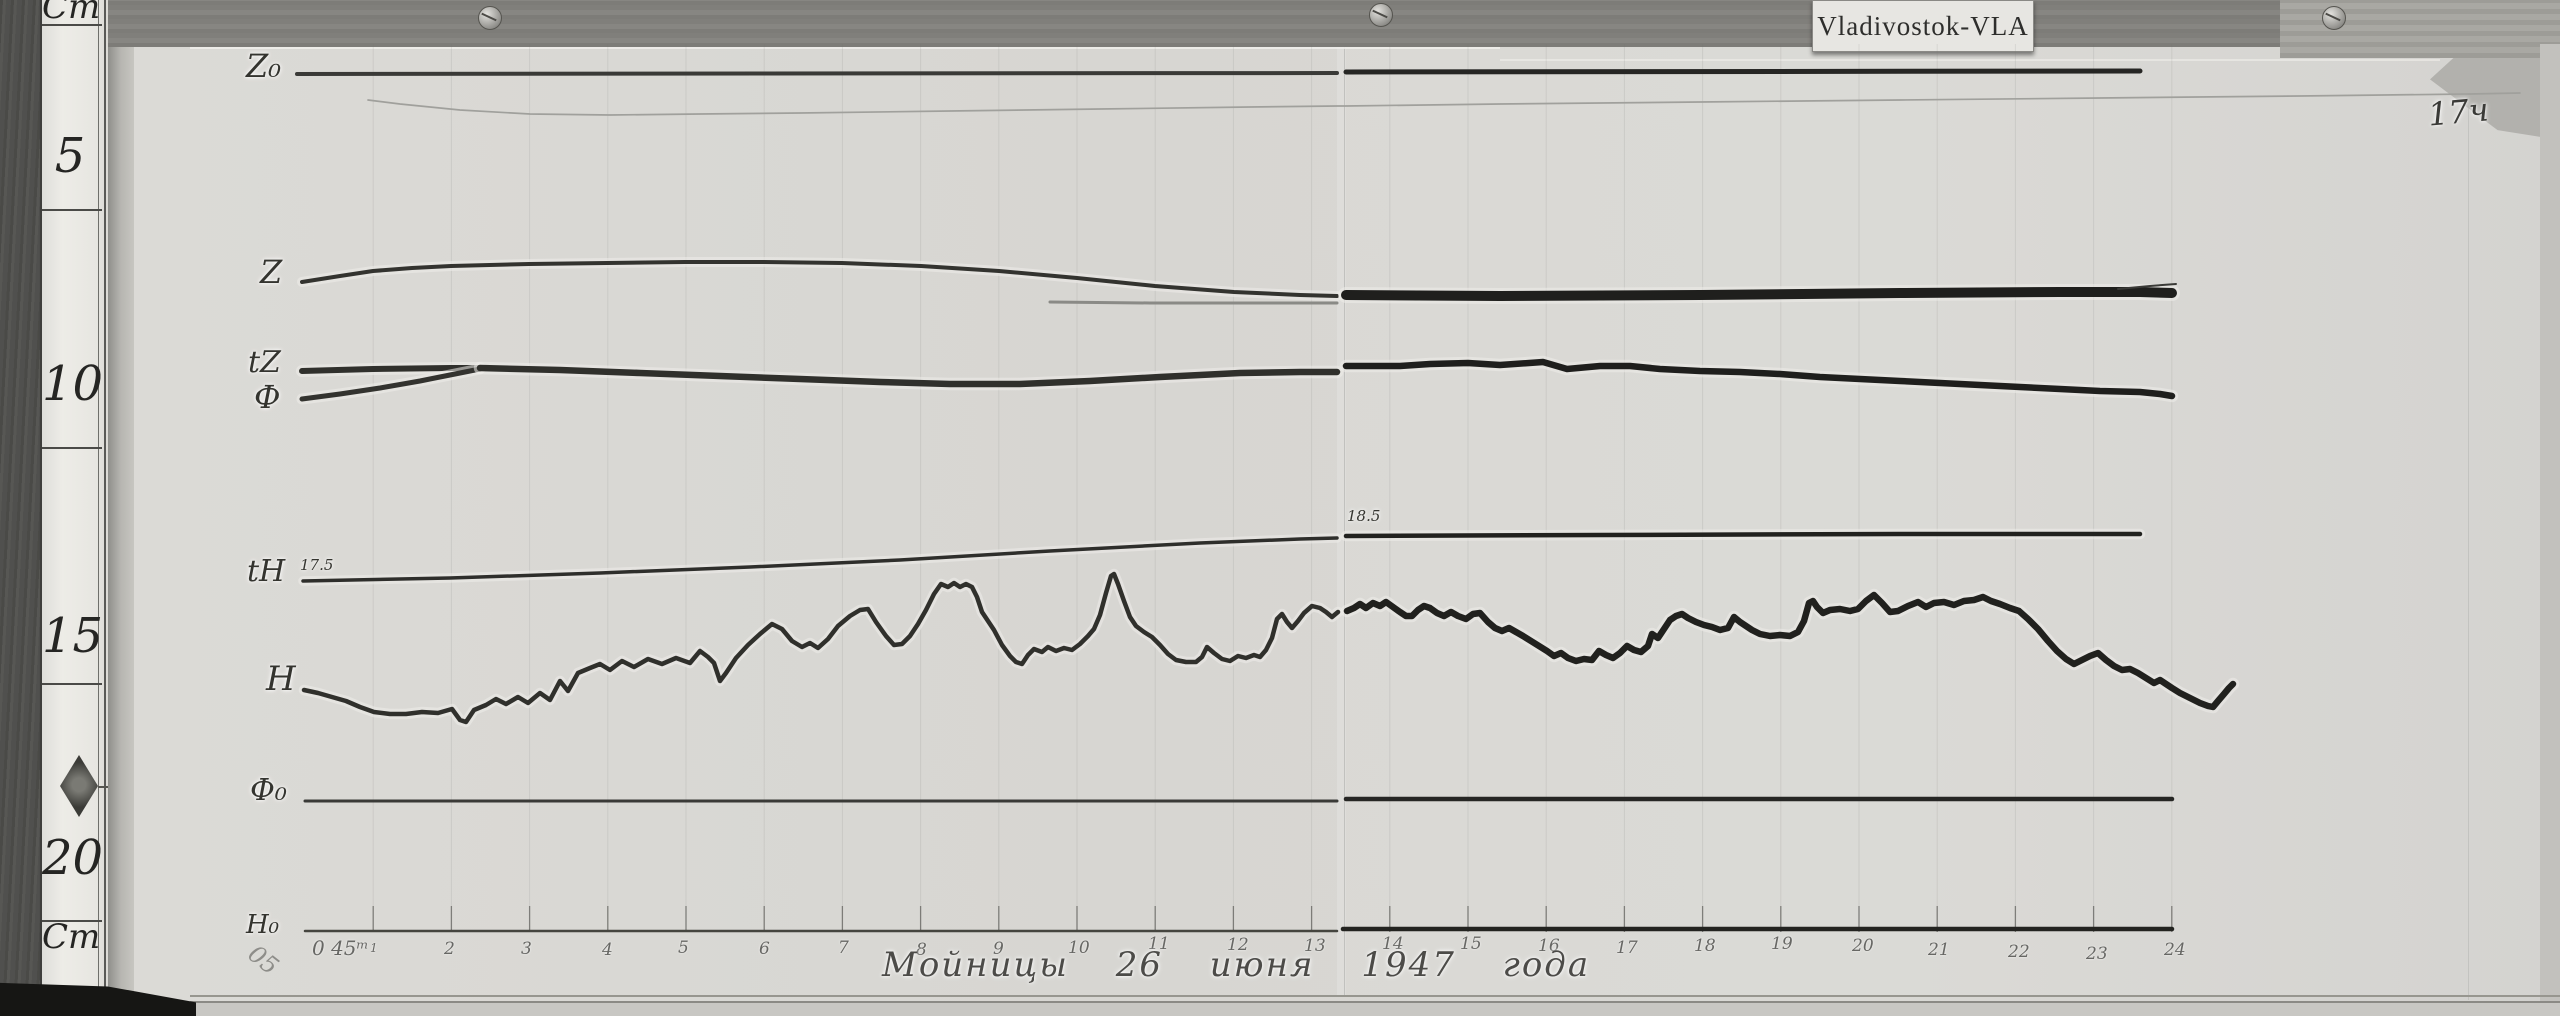 The height and width of the screenshot is (1016, 2560). What do you see at coordinates (121, 508) in the screenshot?
I see `ruler-paper-gap-shadow` at bounding box center [121, 508].